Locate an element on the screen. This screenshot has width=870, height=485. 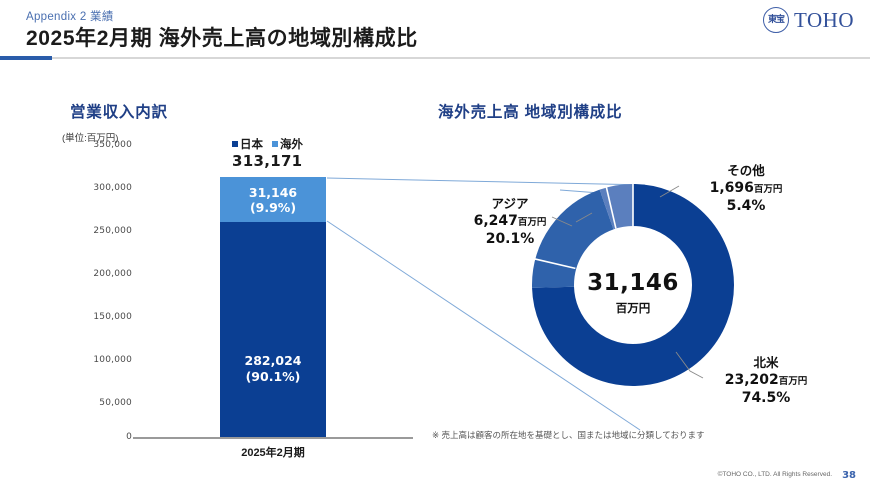
y-tick-350000: 350,000 is located at coordinates (112, 145).